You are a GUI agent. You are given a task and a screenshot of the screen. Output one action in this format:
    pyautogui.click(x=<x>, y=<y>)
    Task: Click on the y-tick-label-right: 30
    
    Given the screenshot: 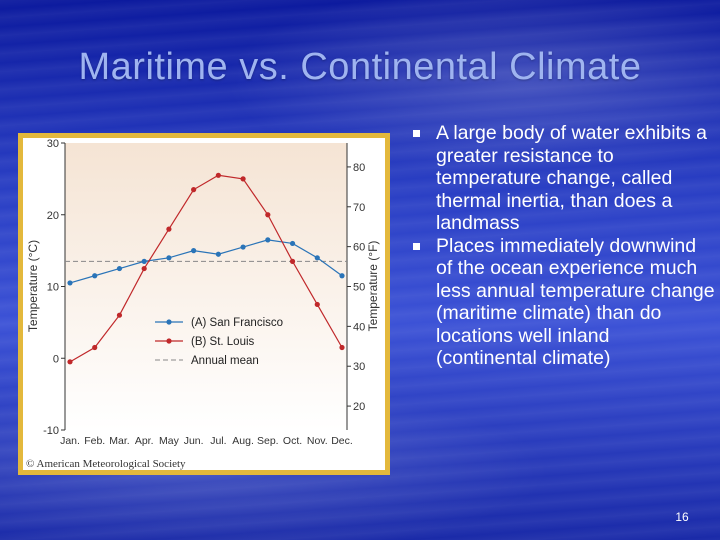 What is the action you would take?
    pyautogui.click(x=359, y=367)
    